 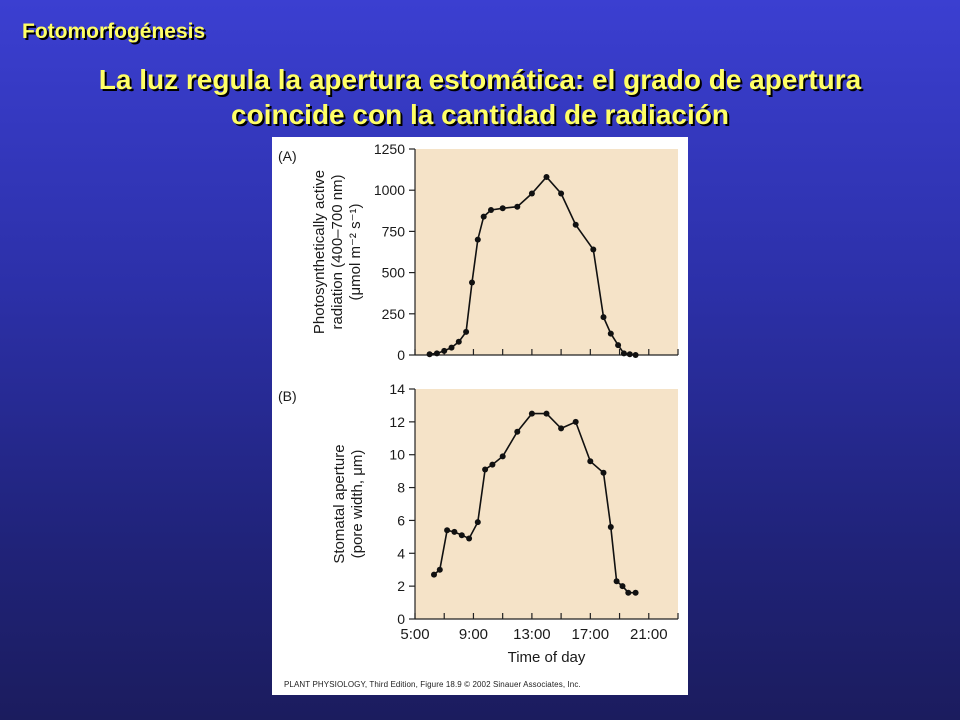 What do you see at coordinates (287, 396) in the screenshot?
I see `panel-label: (B)` at bounding box center [287, 396].